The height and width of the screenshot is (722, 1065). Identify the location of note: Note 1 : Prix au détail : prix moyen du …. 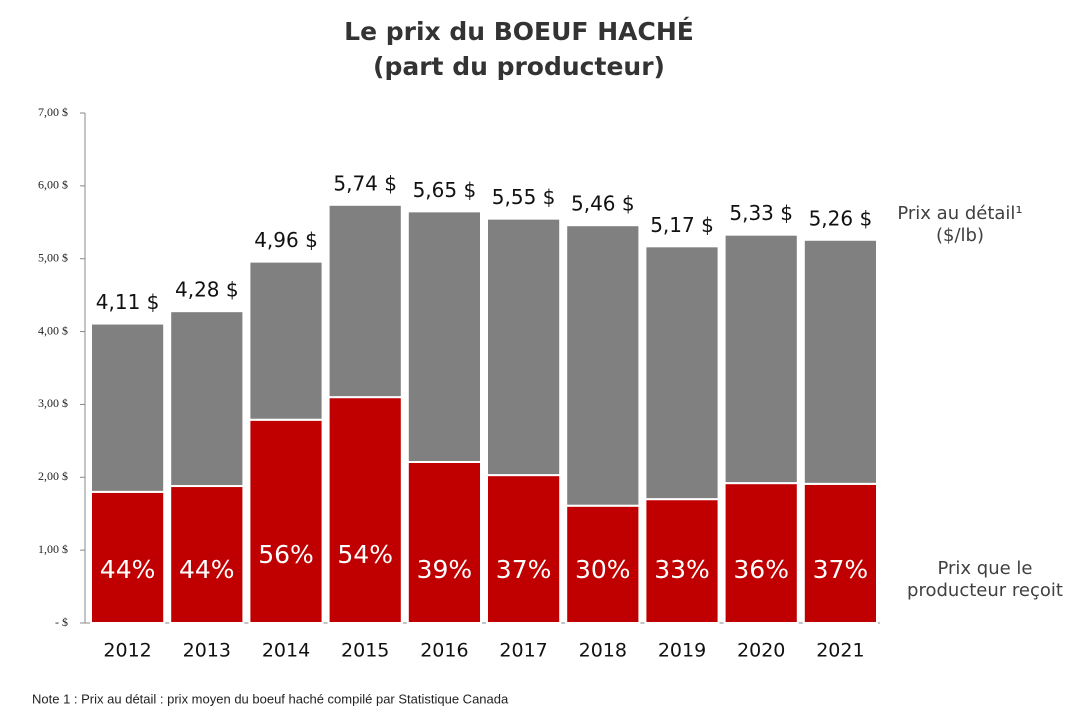
(270, 698).